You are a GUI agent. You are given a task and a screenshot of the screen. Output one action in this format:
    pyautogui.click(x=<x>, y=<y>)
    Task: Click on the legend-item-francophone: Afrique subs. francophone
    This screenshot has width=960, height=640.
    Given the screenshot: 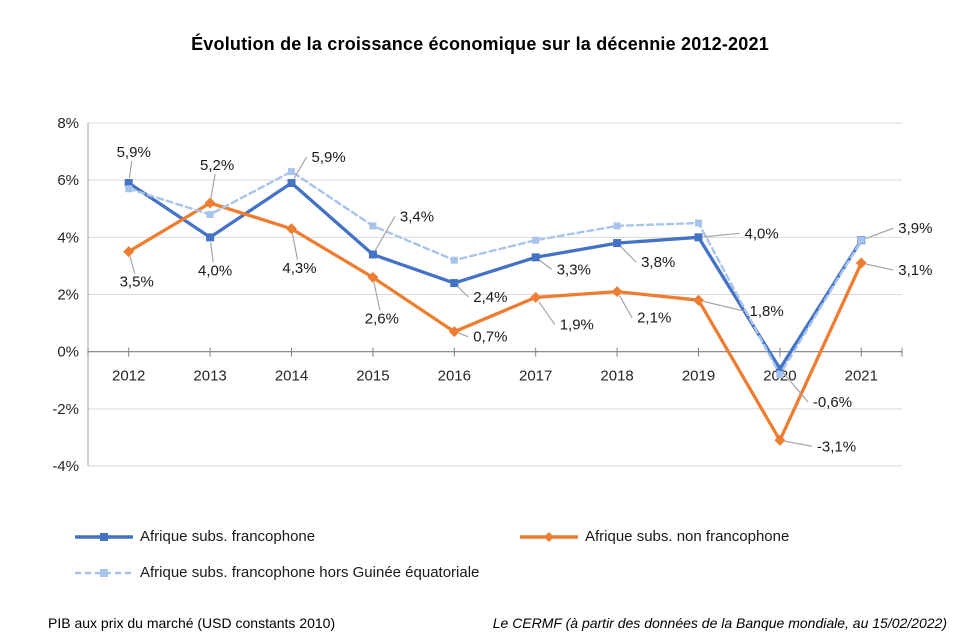 What is the action you would take?
    pyautogui.click(x=195, y=536)
    